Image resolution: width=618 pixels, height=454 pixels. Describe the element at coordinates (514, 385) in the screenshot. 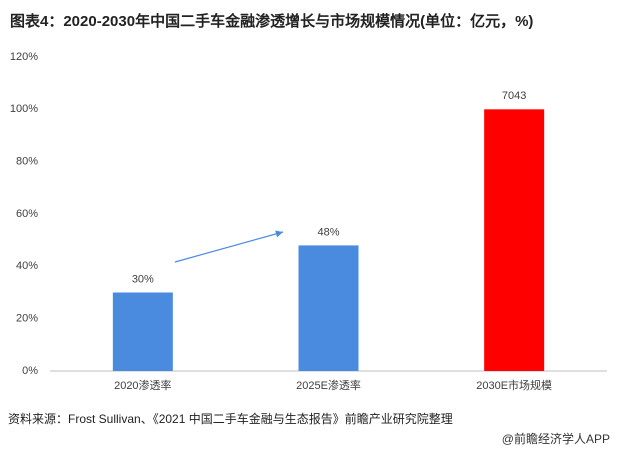

I see `x-tick-label: 2030E市场规模` at that location.